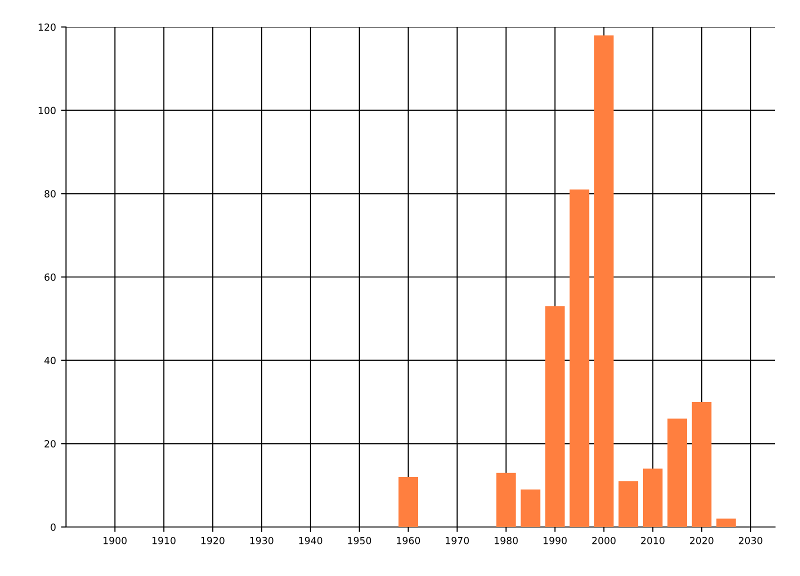 This screenshot has height=576, width=800. Describe the element at coordinates (652, 540) in the screenshot. I see `x-tick-label: 2010` at that location.